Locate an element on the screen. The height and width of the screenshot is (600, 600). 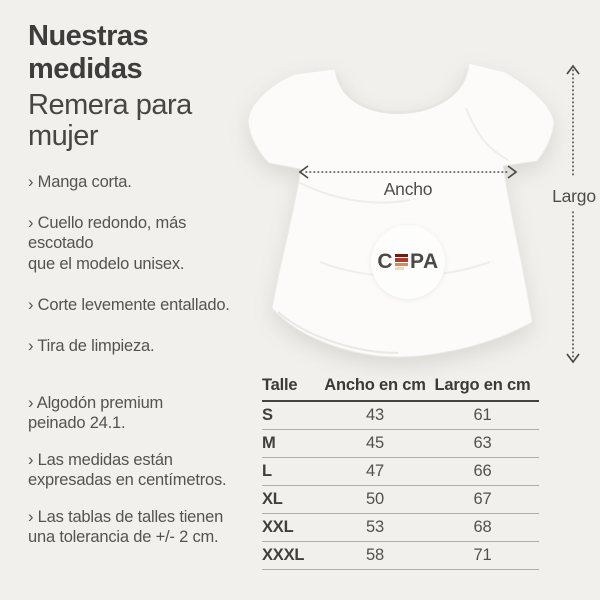
table-row: XL 50 67 is located at coordinates (400, 500).